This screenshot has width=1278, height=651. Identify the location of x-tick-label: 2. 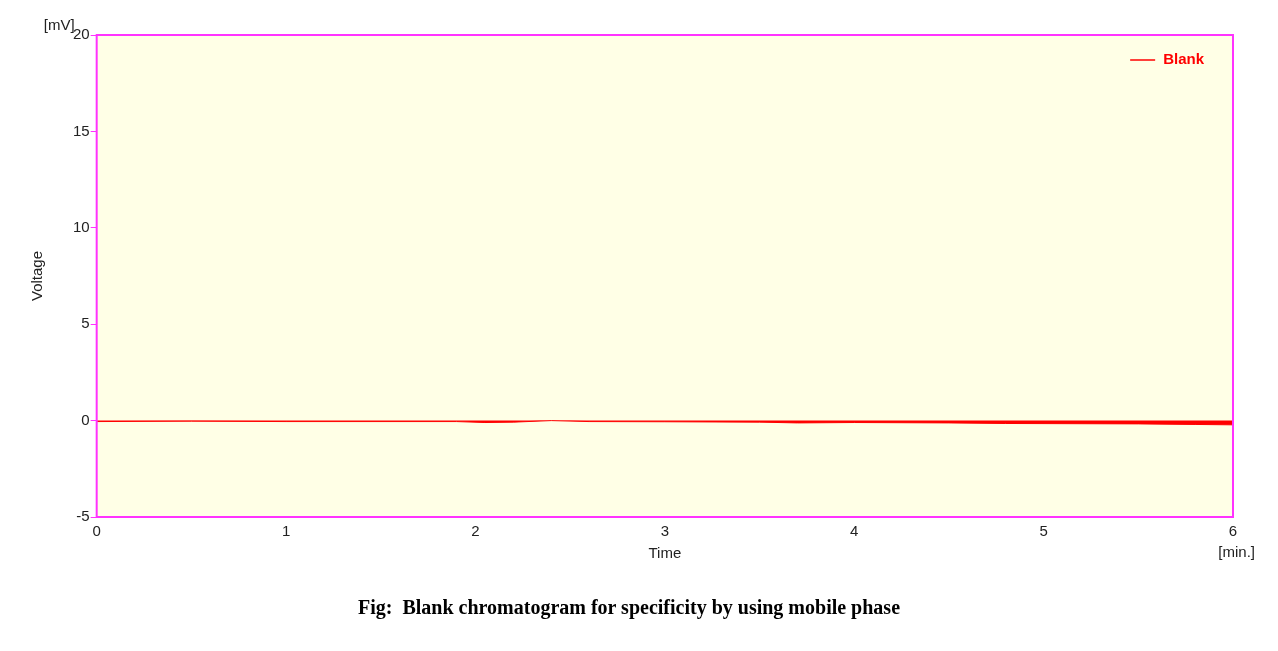
(475, 531).